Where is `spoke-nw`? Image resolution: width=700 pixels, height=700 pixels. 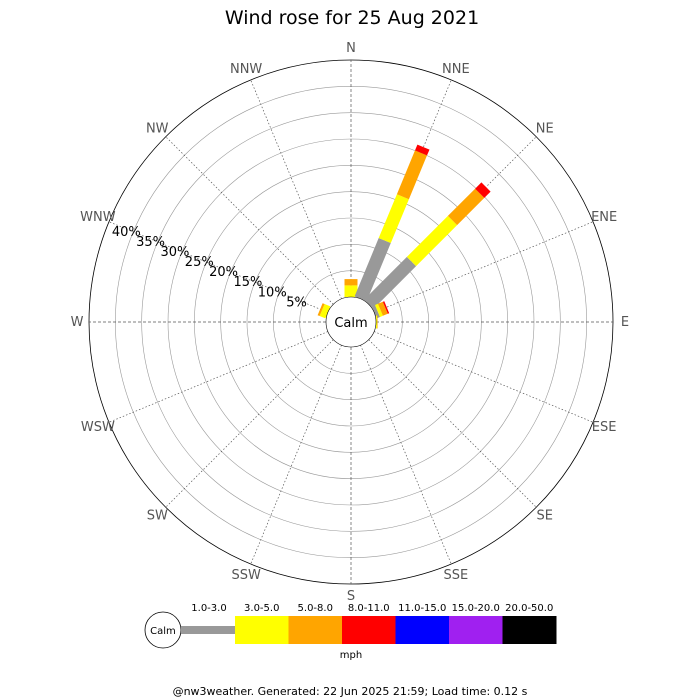
spoke-nw is located at coordinates (249, 220).